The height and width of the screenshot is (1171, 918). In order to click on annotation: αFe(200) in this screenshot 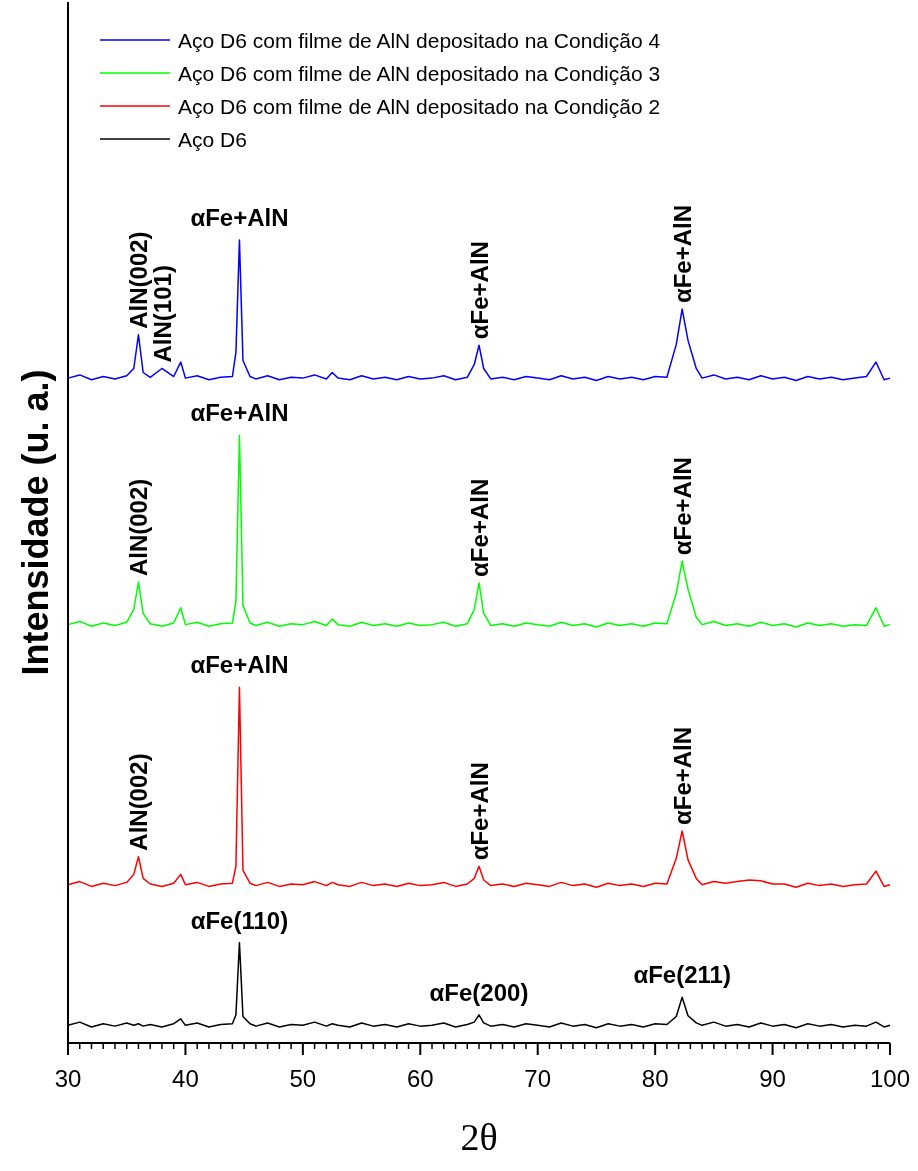, I will do `click(479, 992)`.